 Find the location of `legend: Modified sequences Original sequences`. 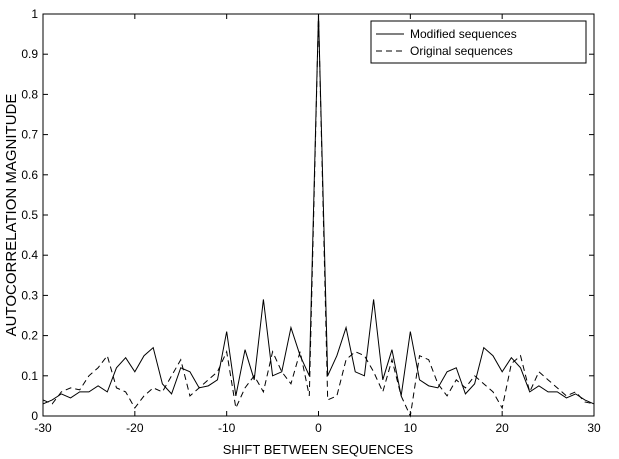

legend: Modified sequences Original sequences is located at coordinates (478, 42).